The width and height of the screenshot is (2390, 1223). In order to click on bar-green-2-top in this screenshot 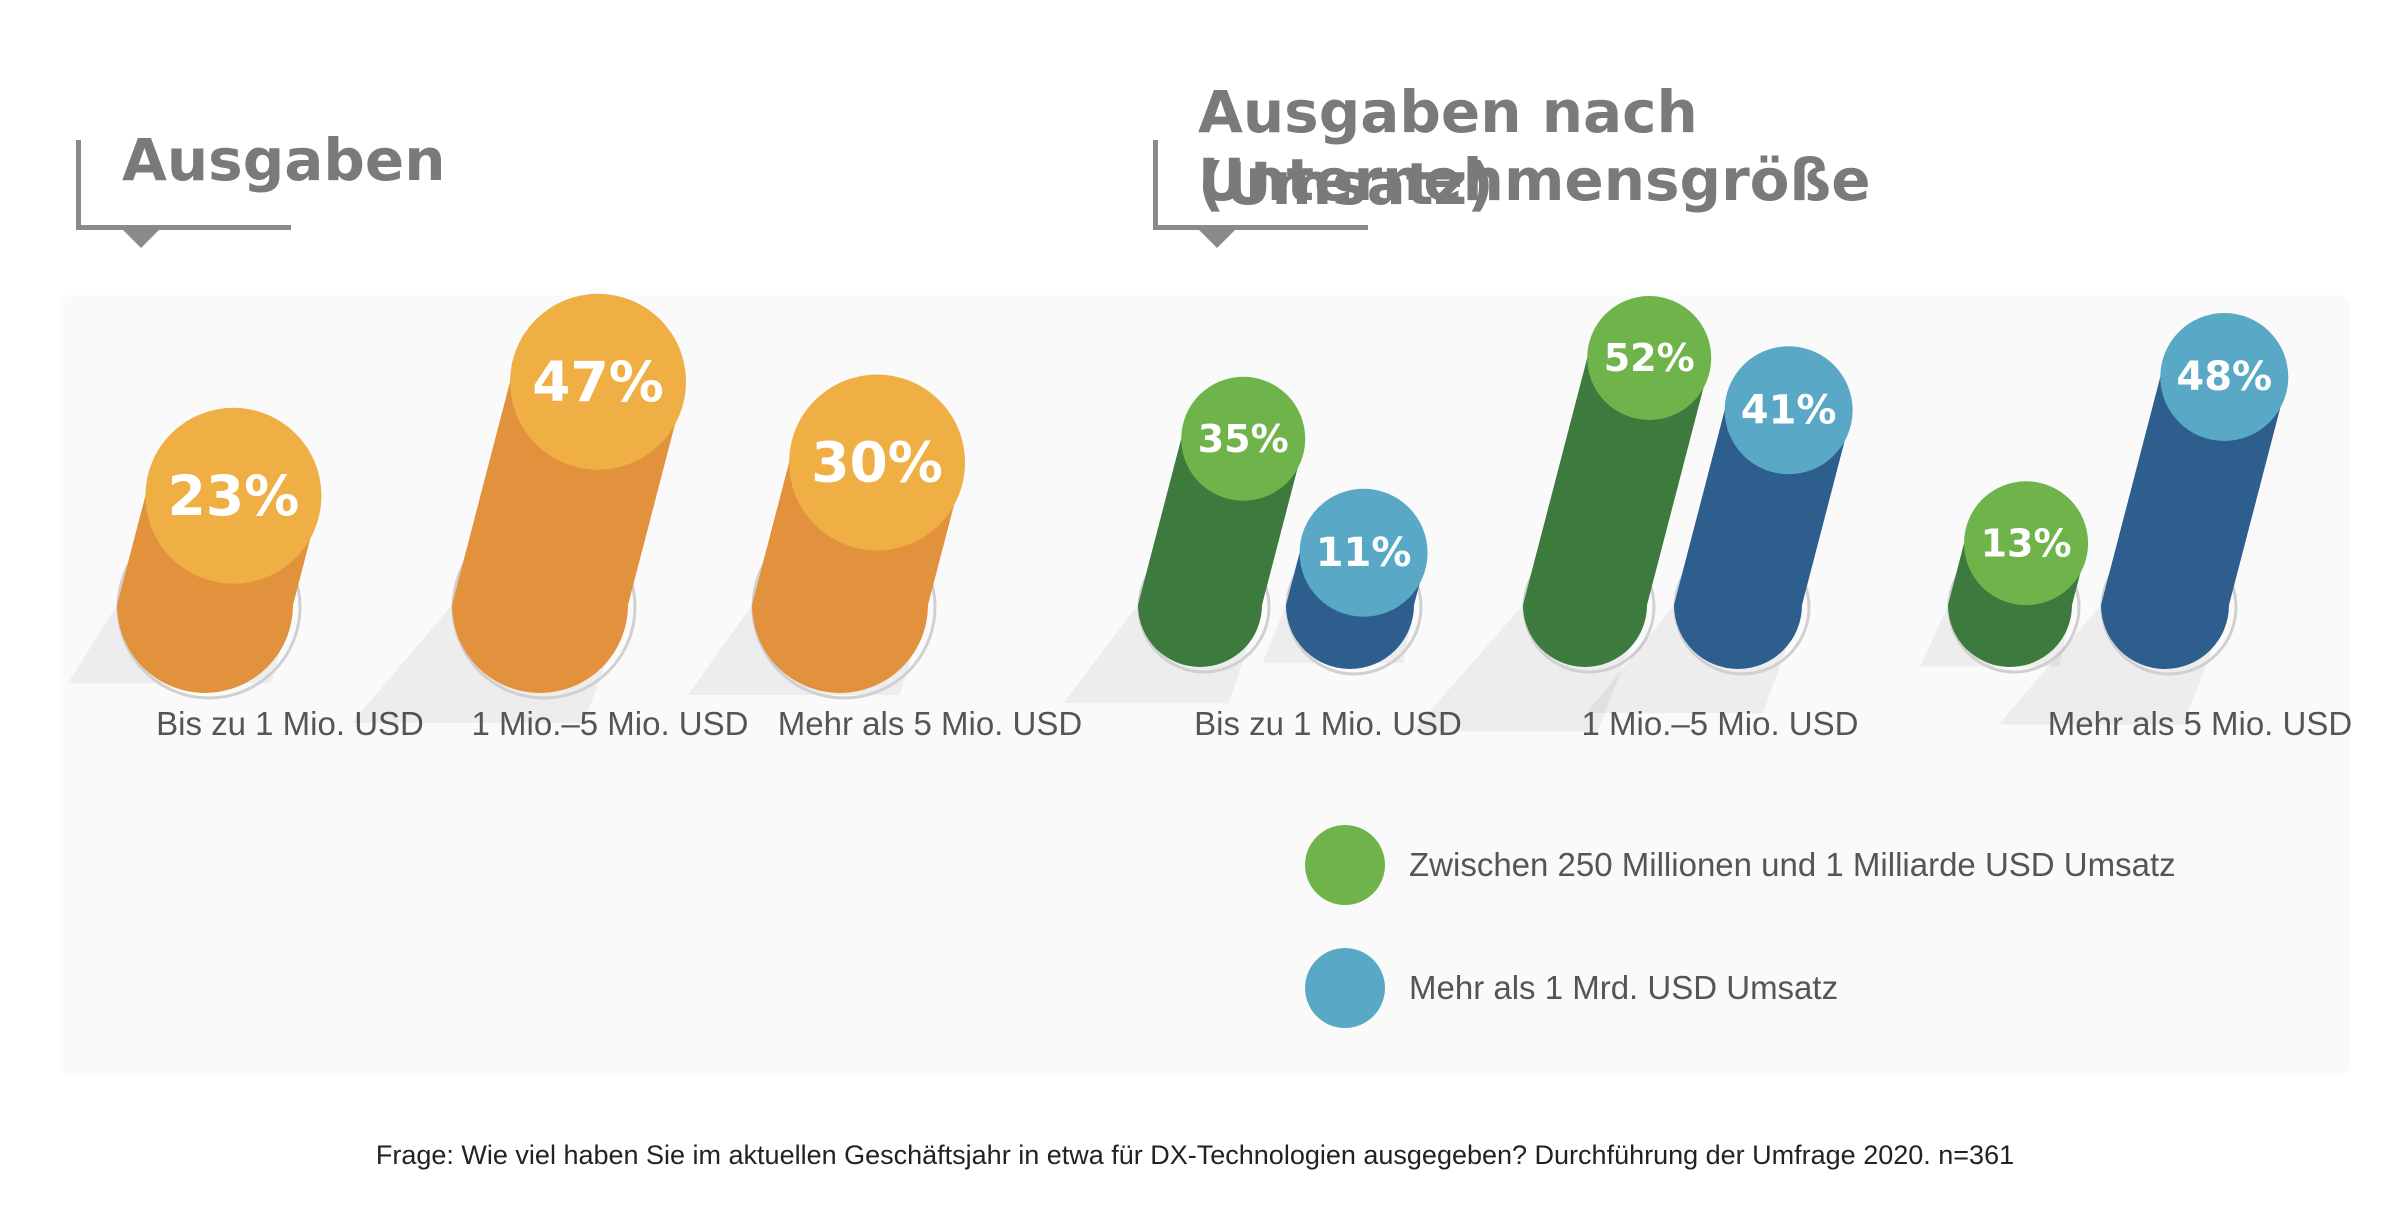, I will do `click(1649, 358)`.